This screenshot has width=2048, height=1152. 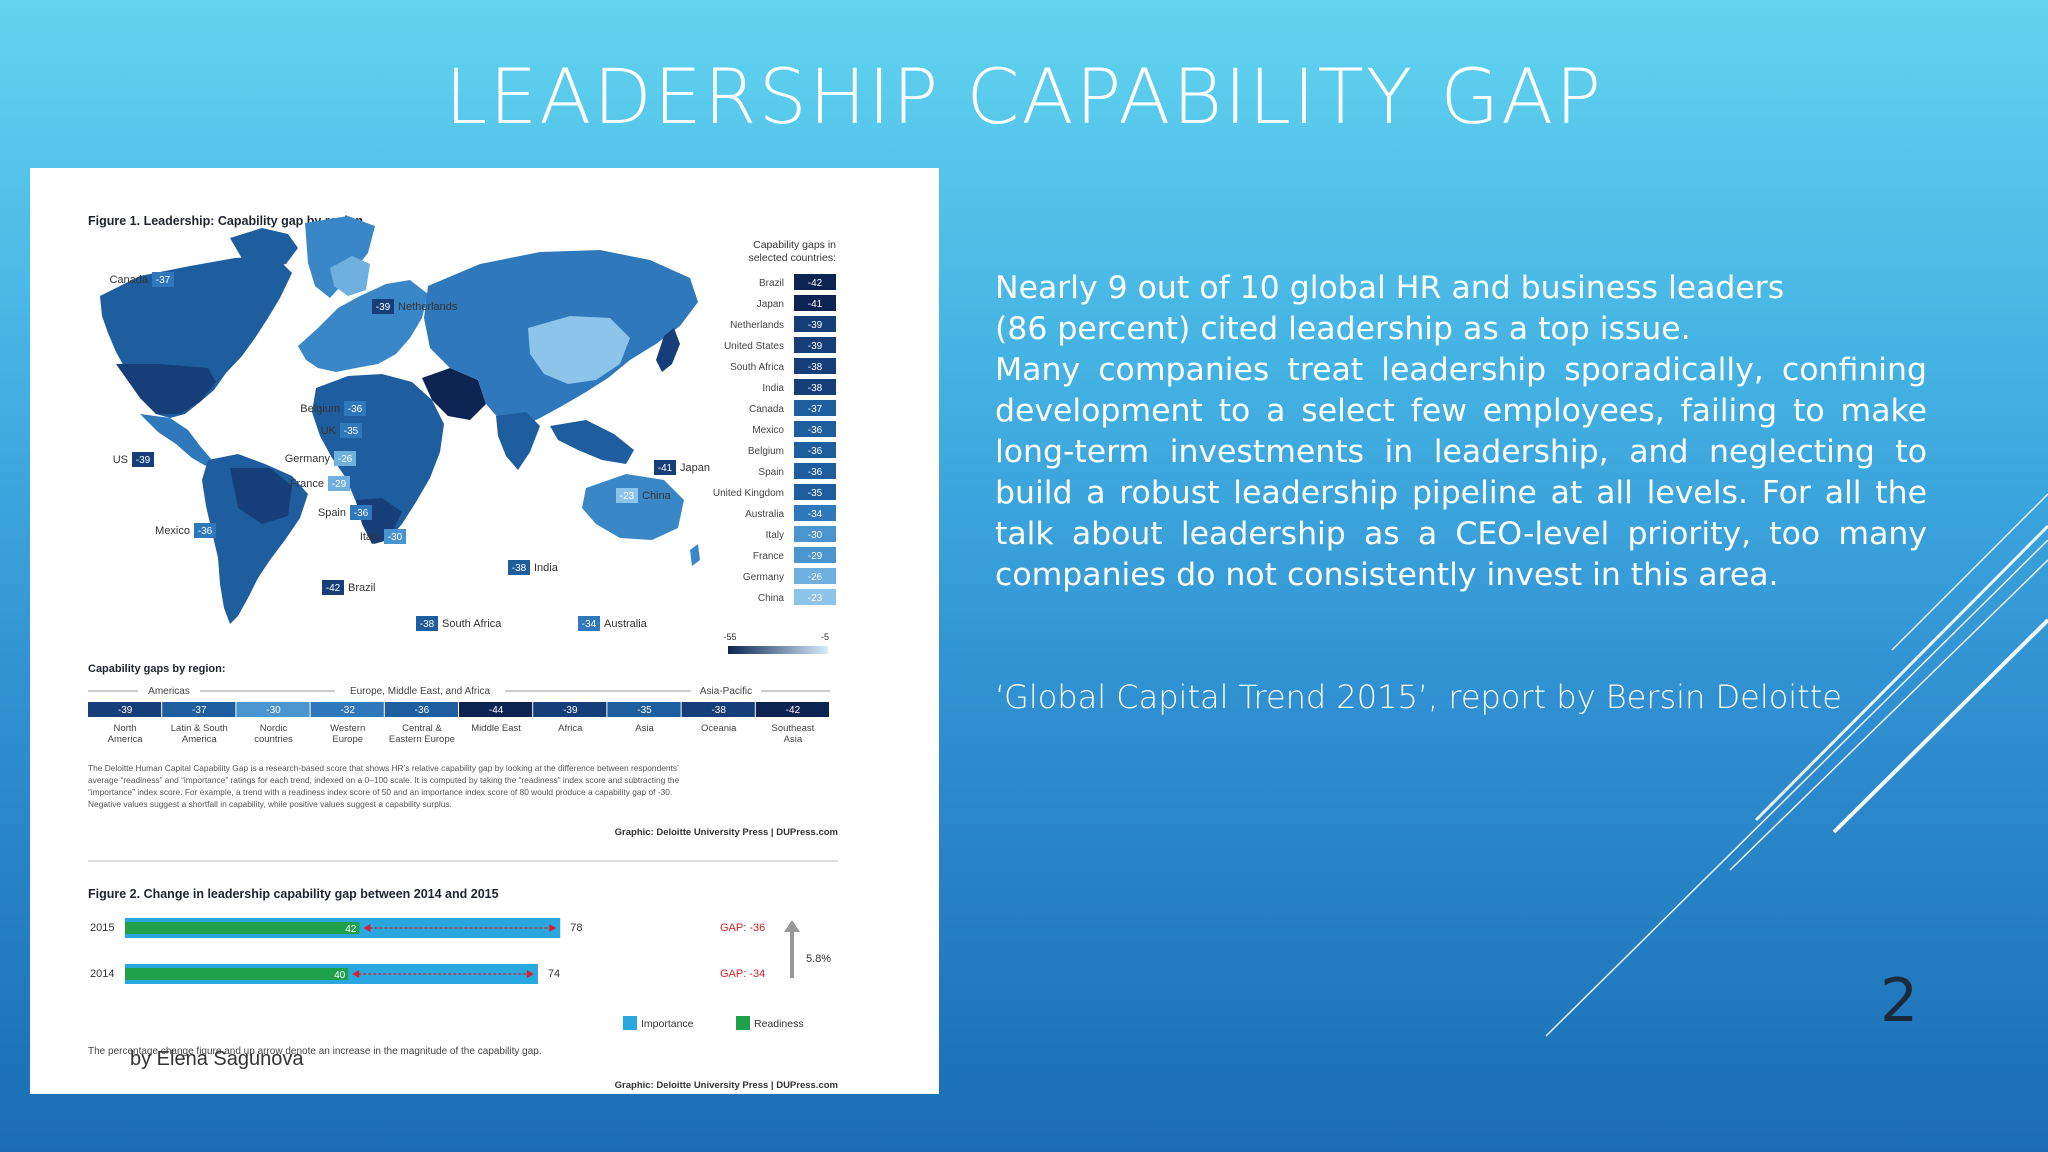 I want to click on svg-text: -37, so click(x=199, y=710).